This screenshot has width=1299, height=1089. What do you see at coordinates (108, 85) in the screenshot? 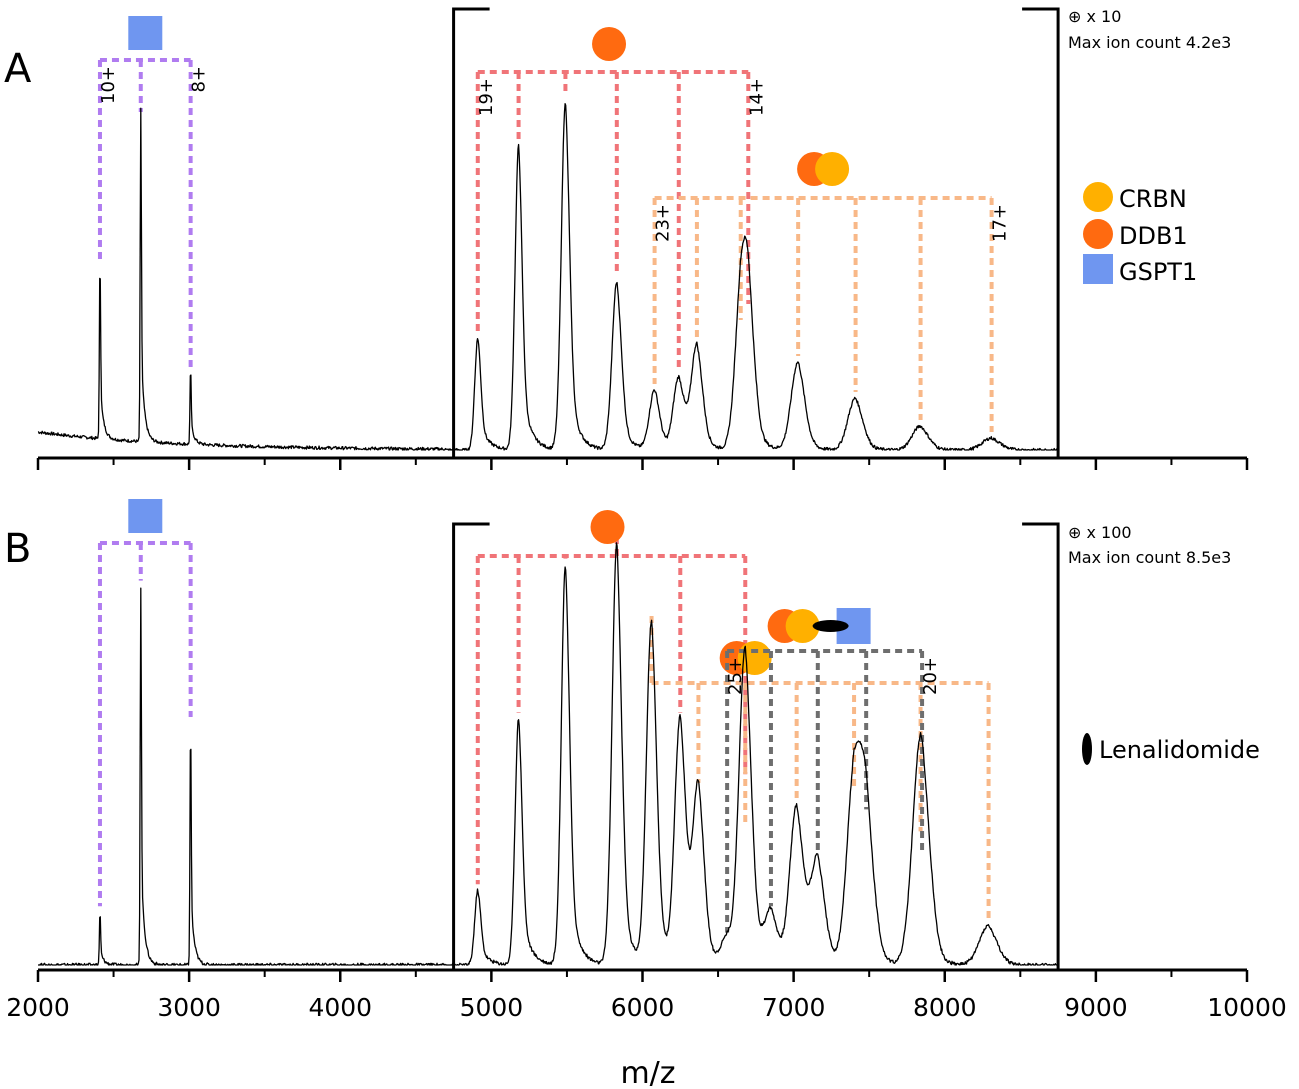
I see `charge-label: 10+` at bounding box center [108, 85].